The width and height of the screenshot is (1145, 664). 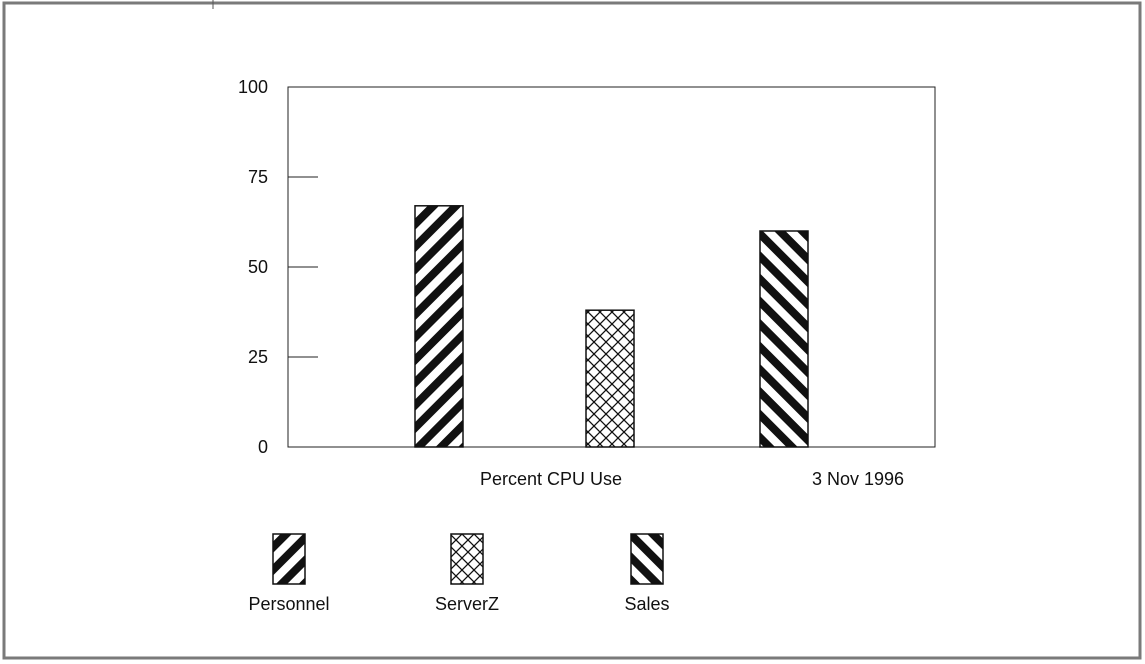 I want to click on bars, so click(x=611, y=326).